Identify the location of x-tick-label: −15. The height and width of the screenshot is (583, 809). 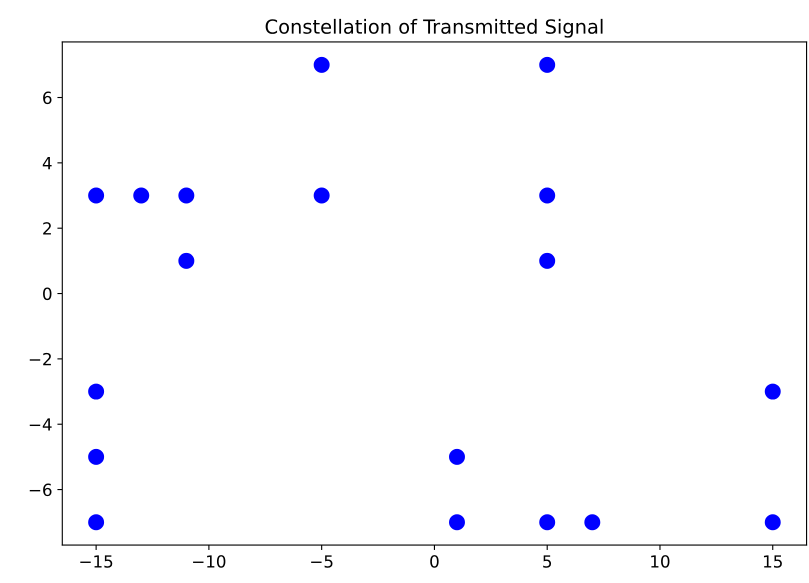
(96, 561).